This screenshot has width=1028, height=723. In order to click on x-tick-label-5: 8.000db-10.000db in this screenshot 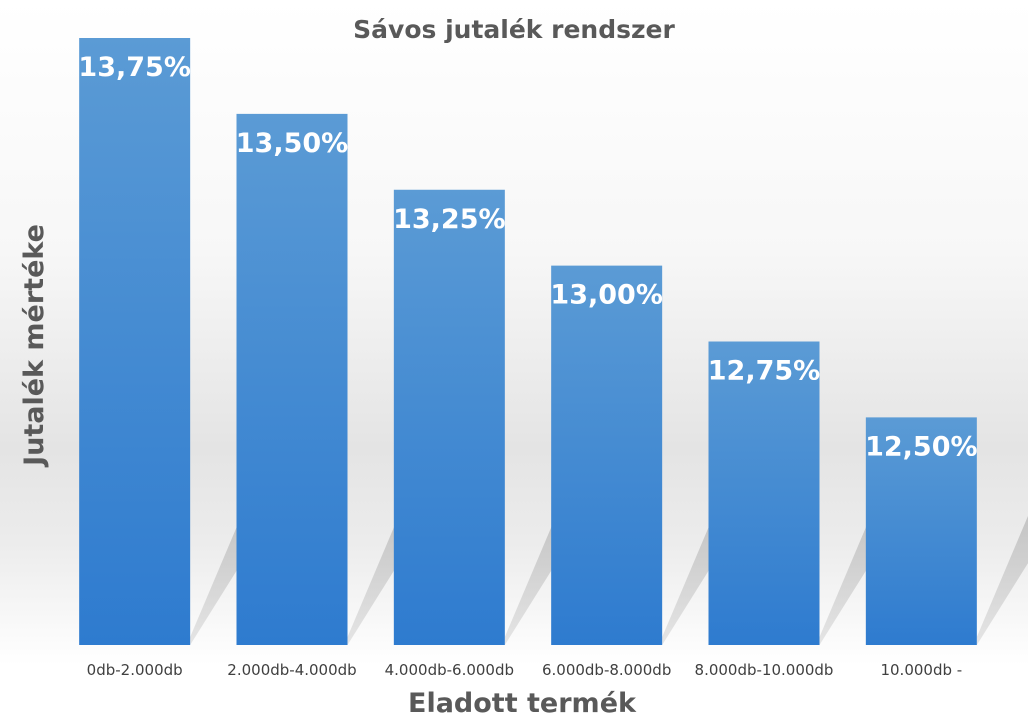, I will do `click(764, 670)`.